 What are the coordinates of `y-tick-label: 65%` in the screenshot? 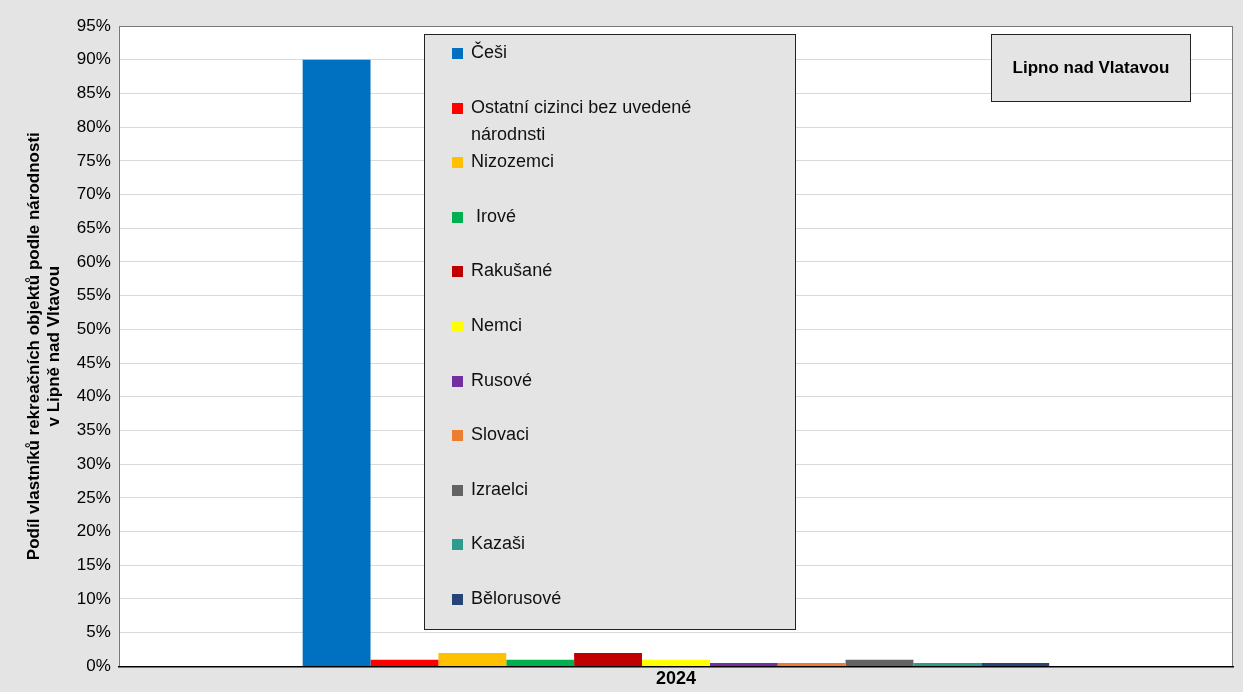 It's located at (93, 227).